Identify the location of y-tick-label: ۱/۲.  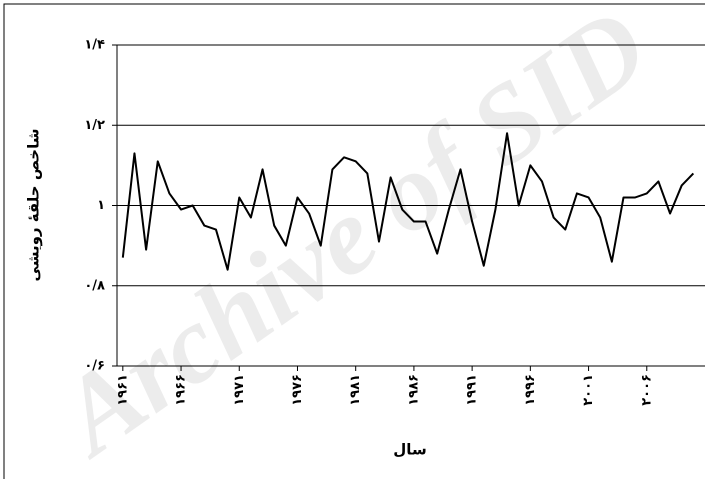
(94, 125).